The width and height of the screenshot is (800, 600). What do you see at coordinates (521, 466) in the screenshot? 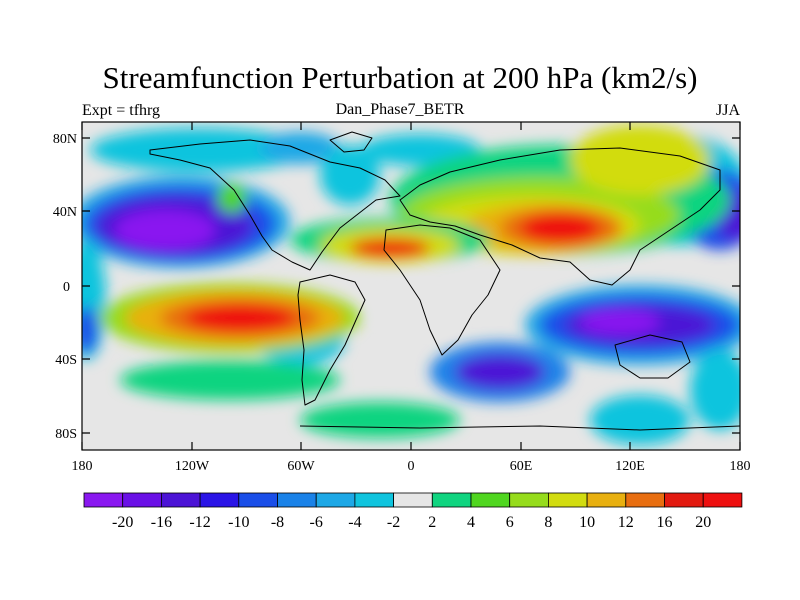
I see `lon-label-60e: 60E` at bounding box center [521, 466].